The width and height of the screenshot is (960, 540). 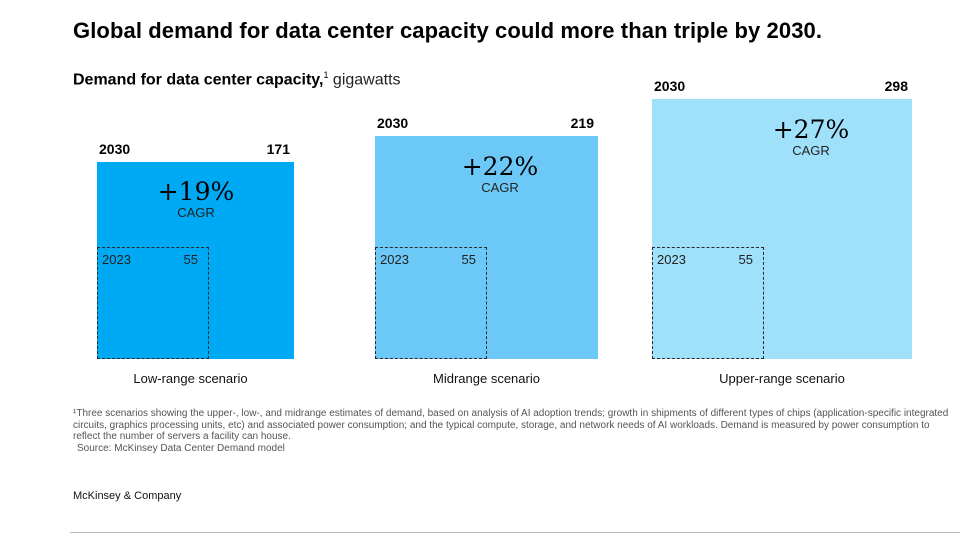 I want to click on subtitle-unit: gigawatts, so click(x=364, y=80).